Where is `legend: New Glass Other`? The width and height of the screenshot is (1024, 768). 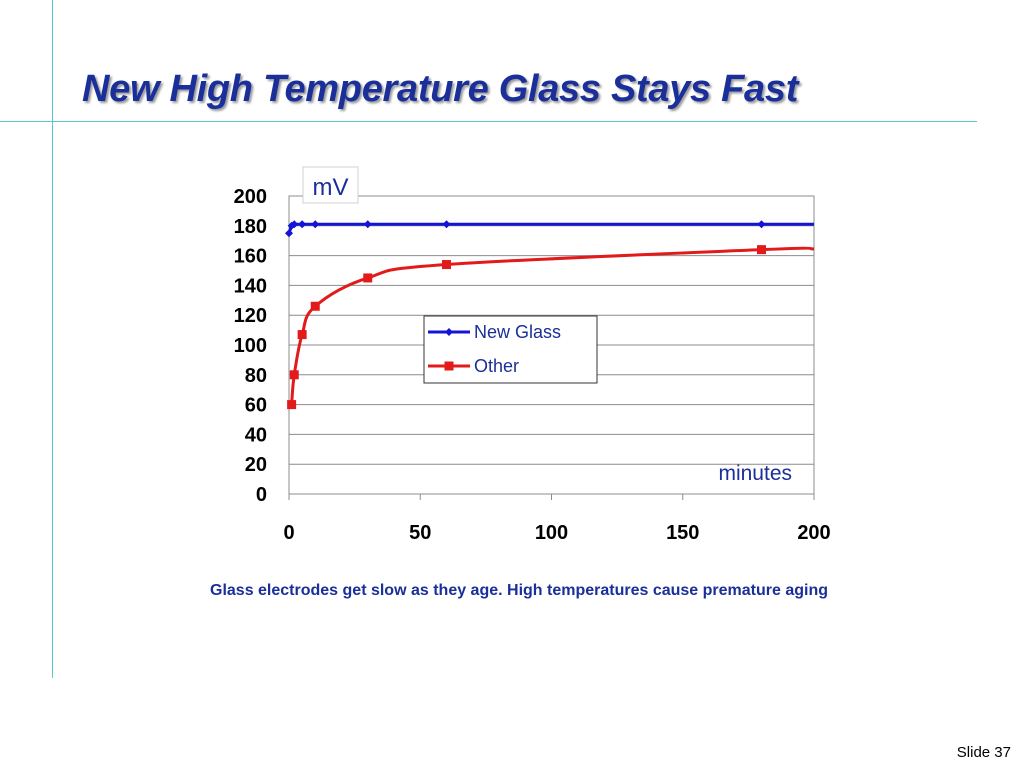
legend: New Glass Other is located at coordinates (510, 349).